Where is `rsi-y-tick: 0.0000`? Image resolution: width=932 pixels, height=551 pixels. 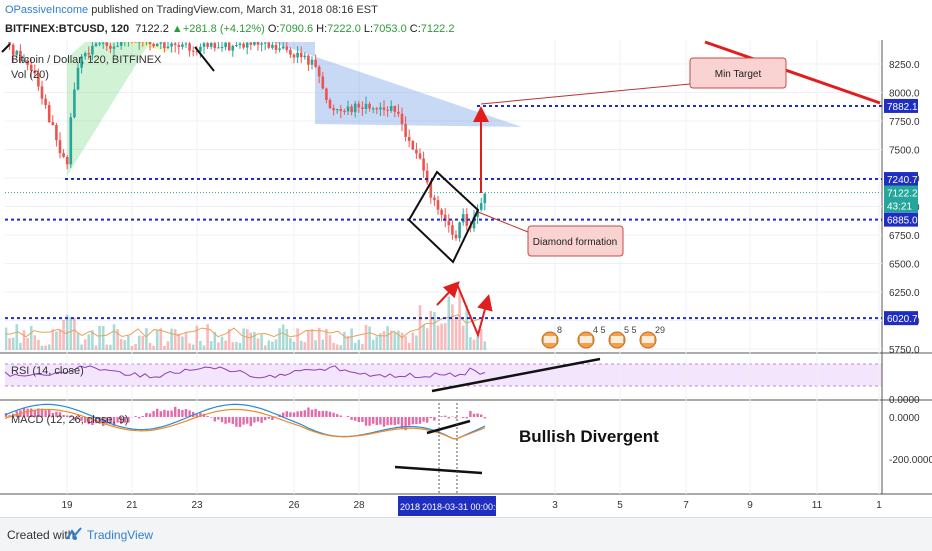 rsi-y-tick: 0.0000 is located at coordinates (904, 400).